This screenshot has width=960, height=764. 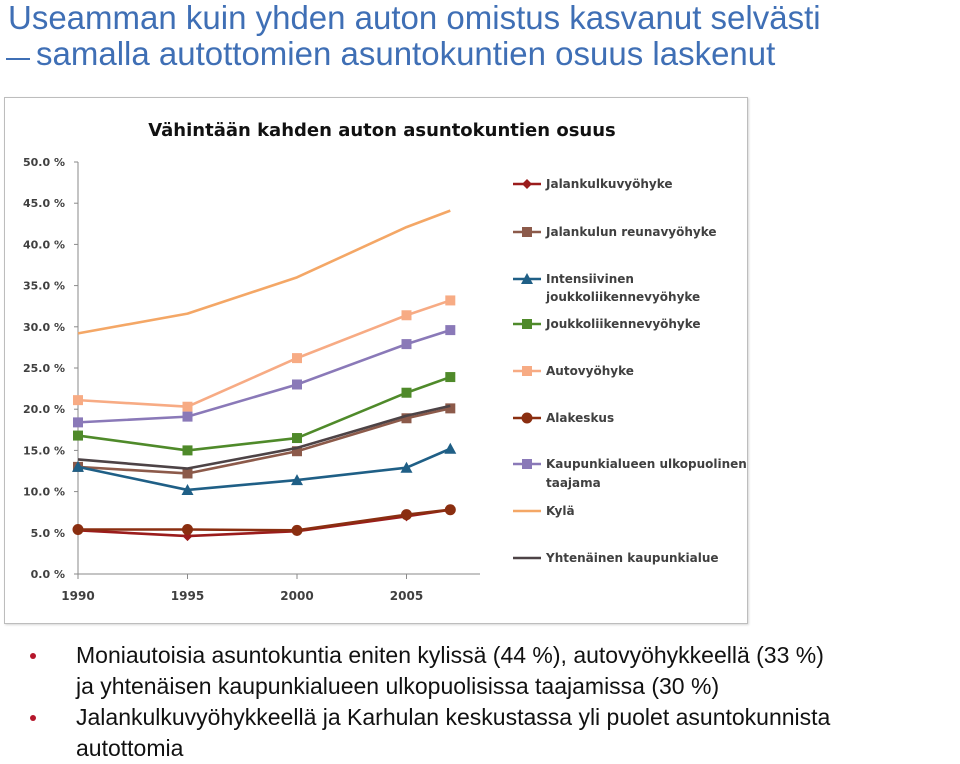 What do you see at coordinates (560, 511) in the screenshot?
I see `legend-label: Kylä` at bounding box center [560, 511].